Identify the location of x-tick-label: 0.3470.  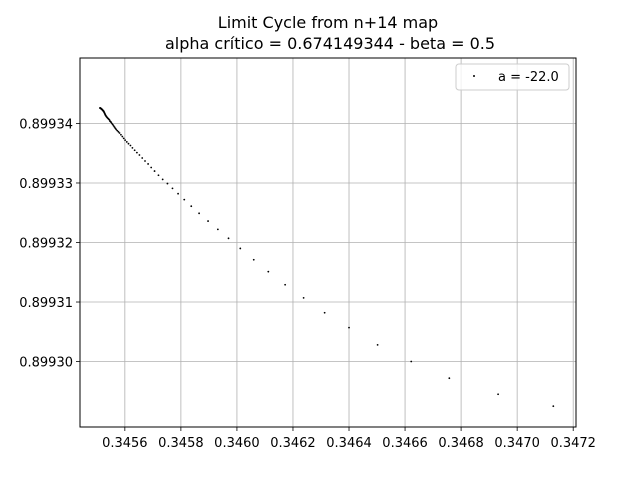
(517, 443).